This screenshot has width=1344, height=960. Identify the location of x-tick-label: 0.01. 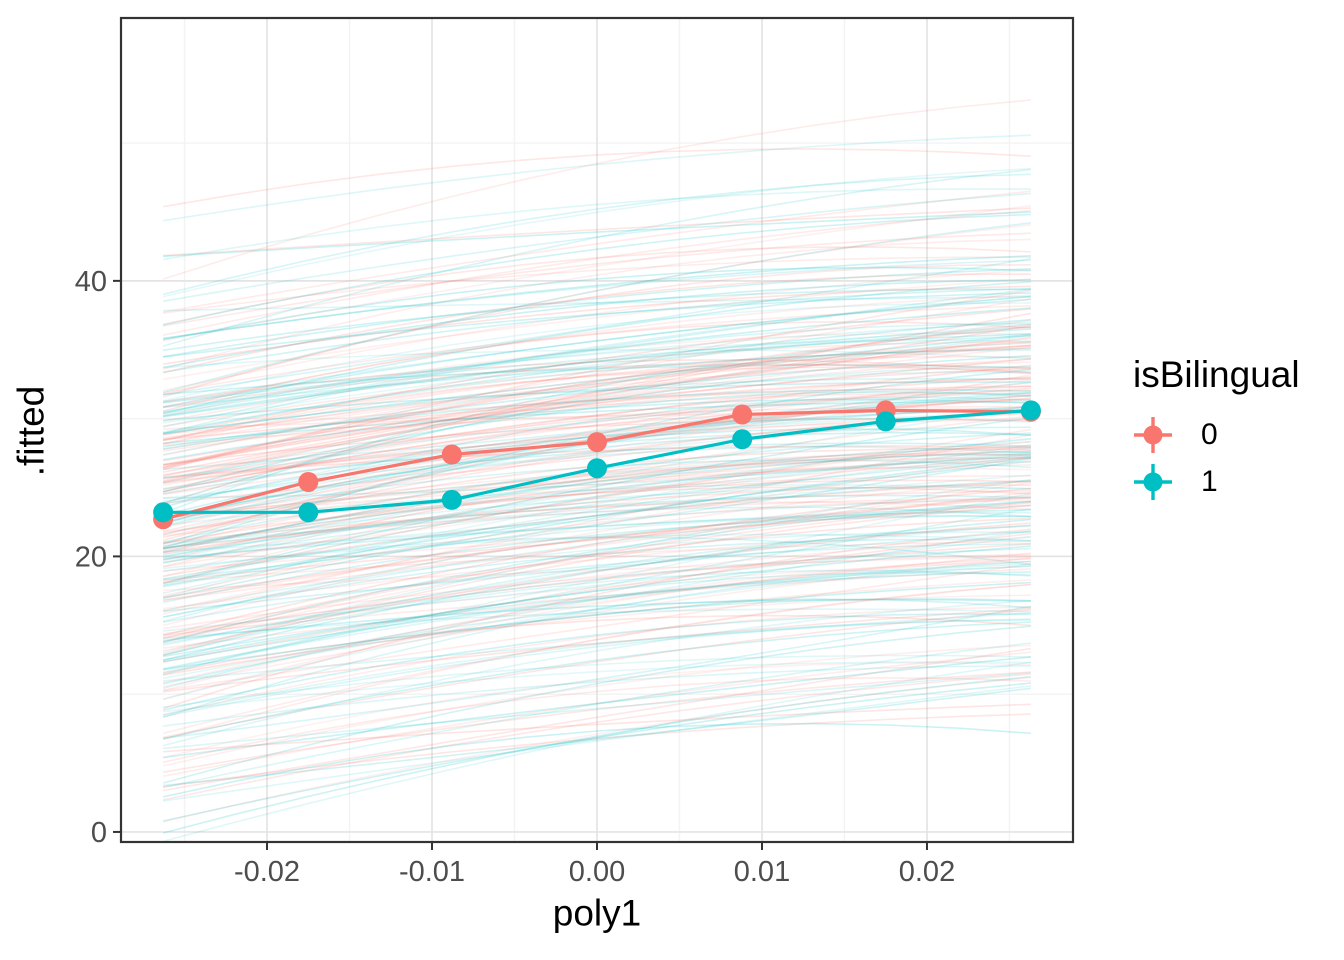
(762, 872).